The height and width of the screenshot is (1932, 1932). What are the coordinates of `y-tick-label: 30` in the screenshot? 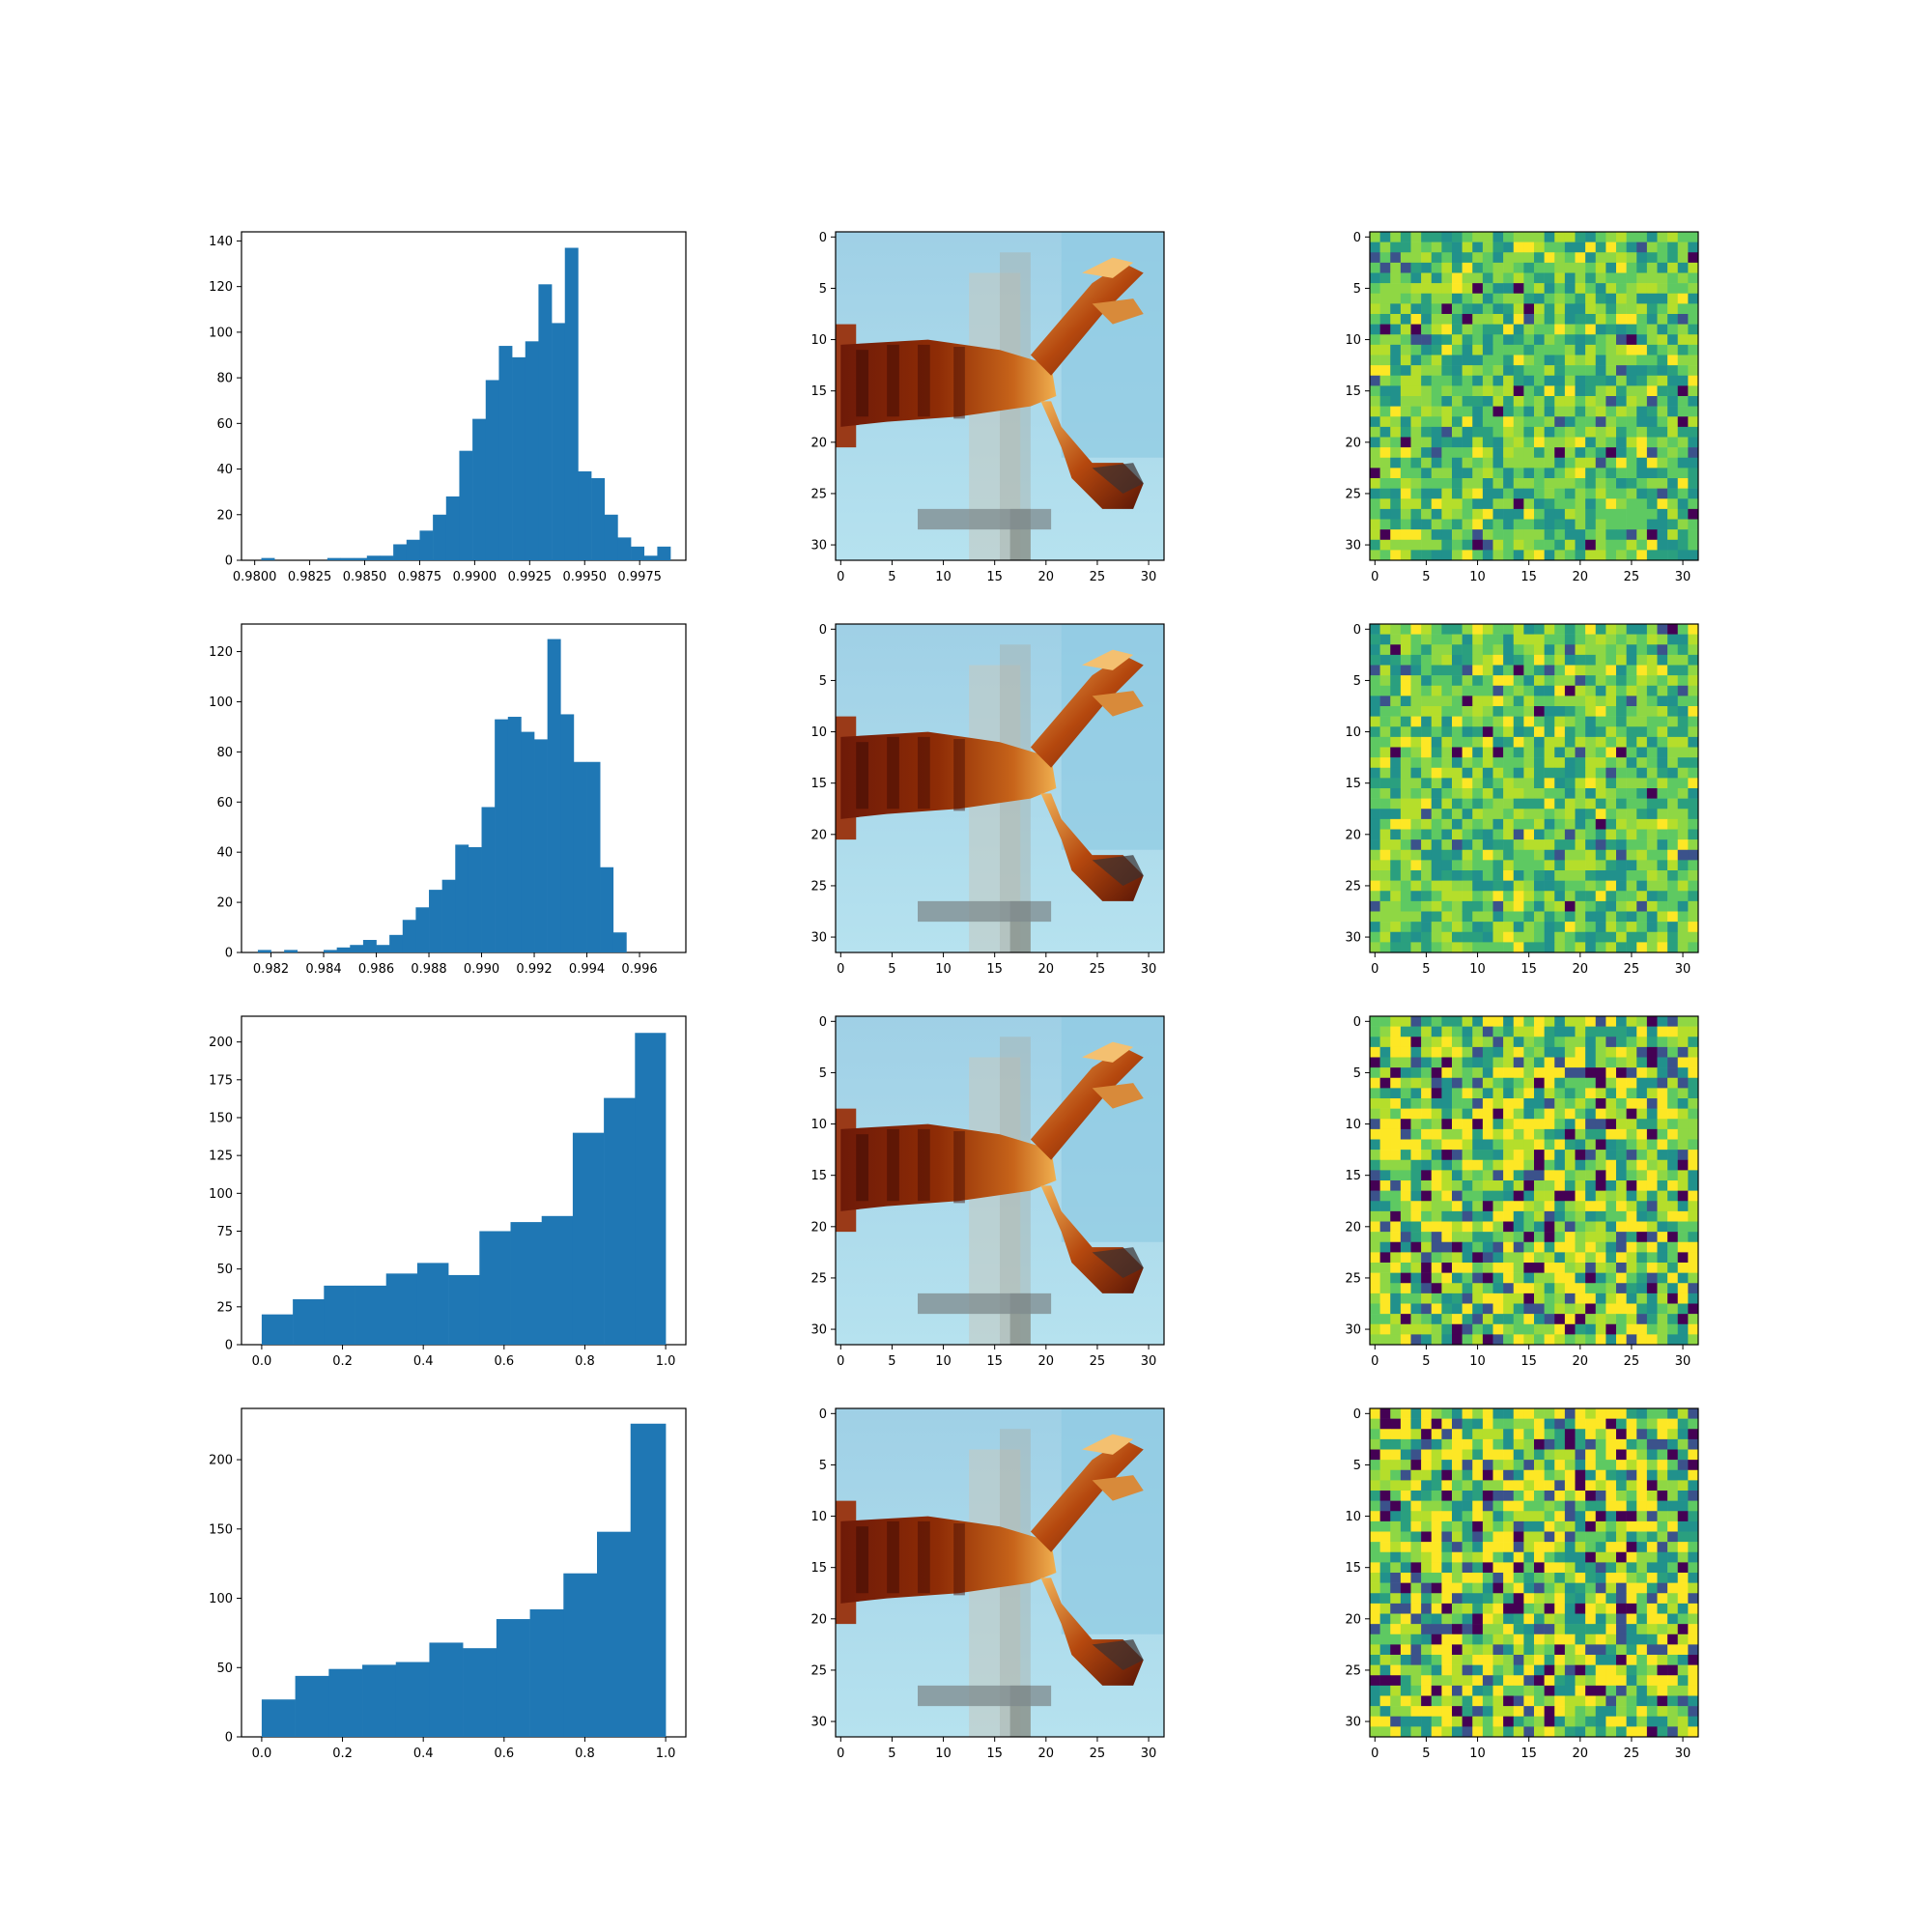 It's located at (818, 546).